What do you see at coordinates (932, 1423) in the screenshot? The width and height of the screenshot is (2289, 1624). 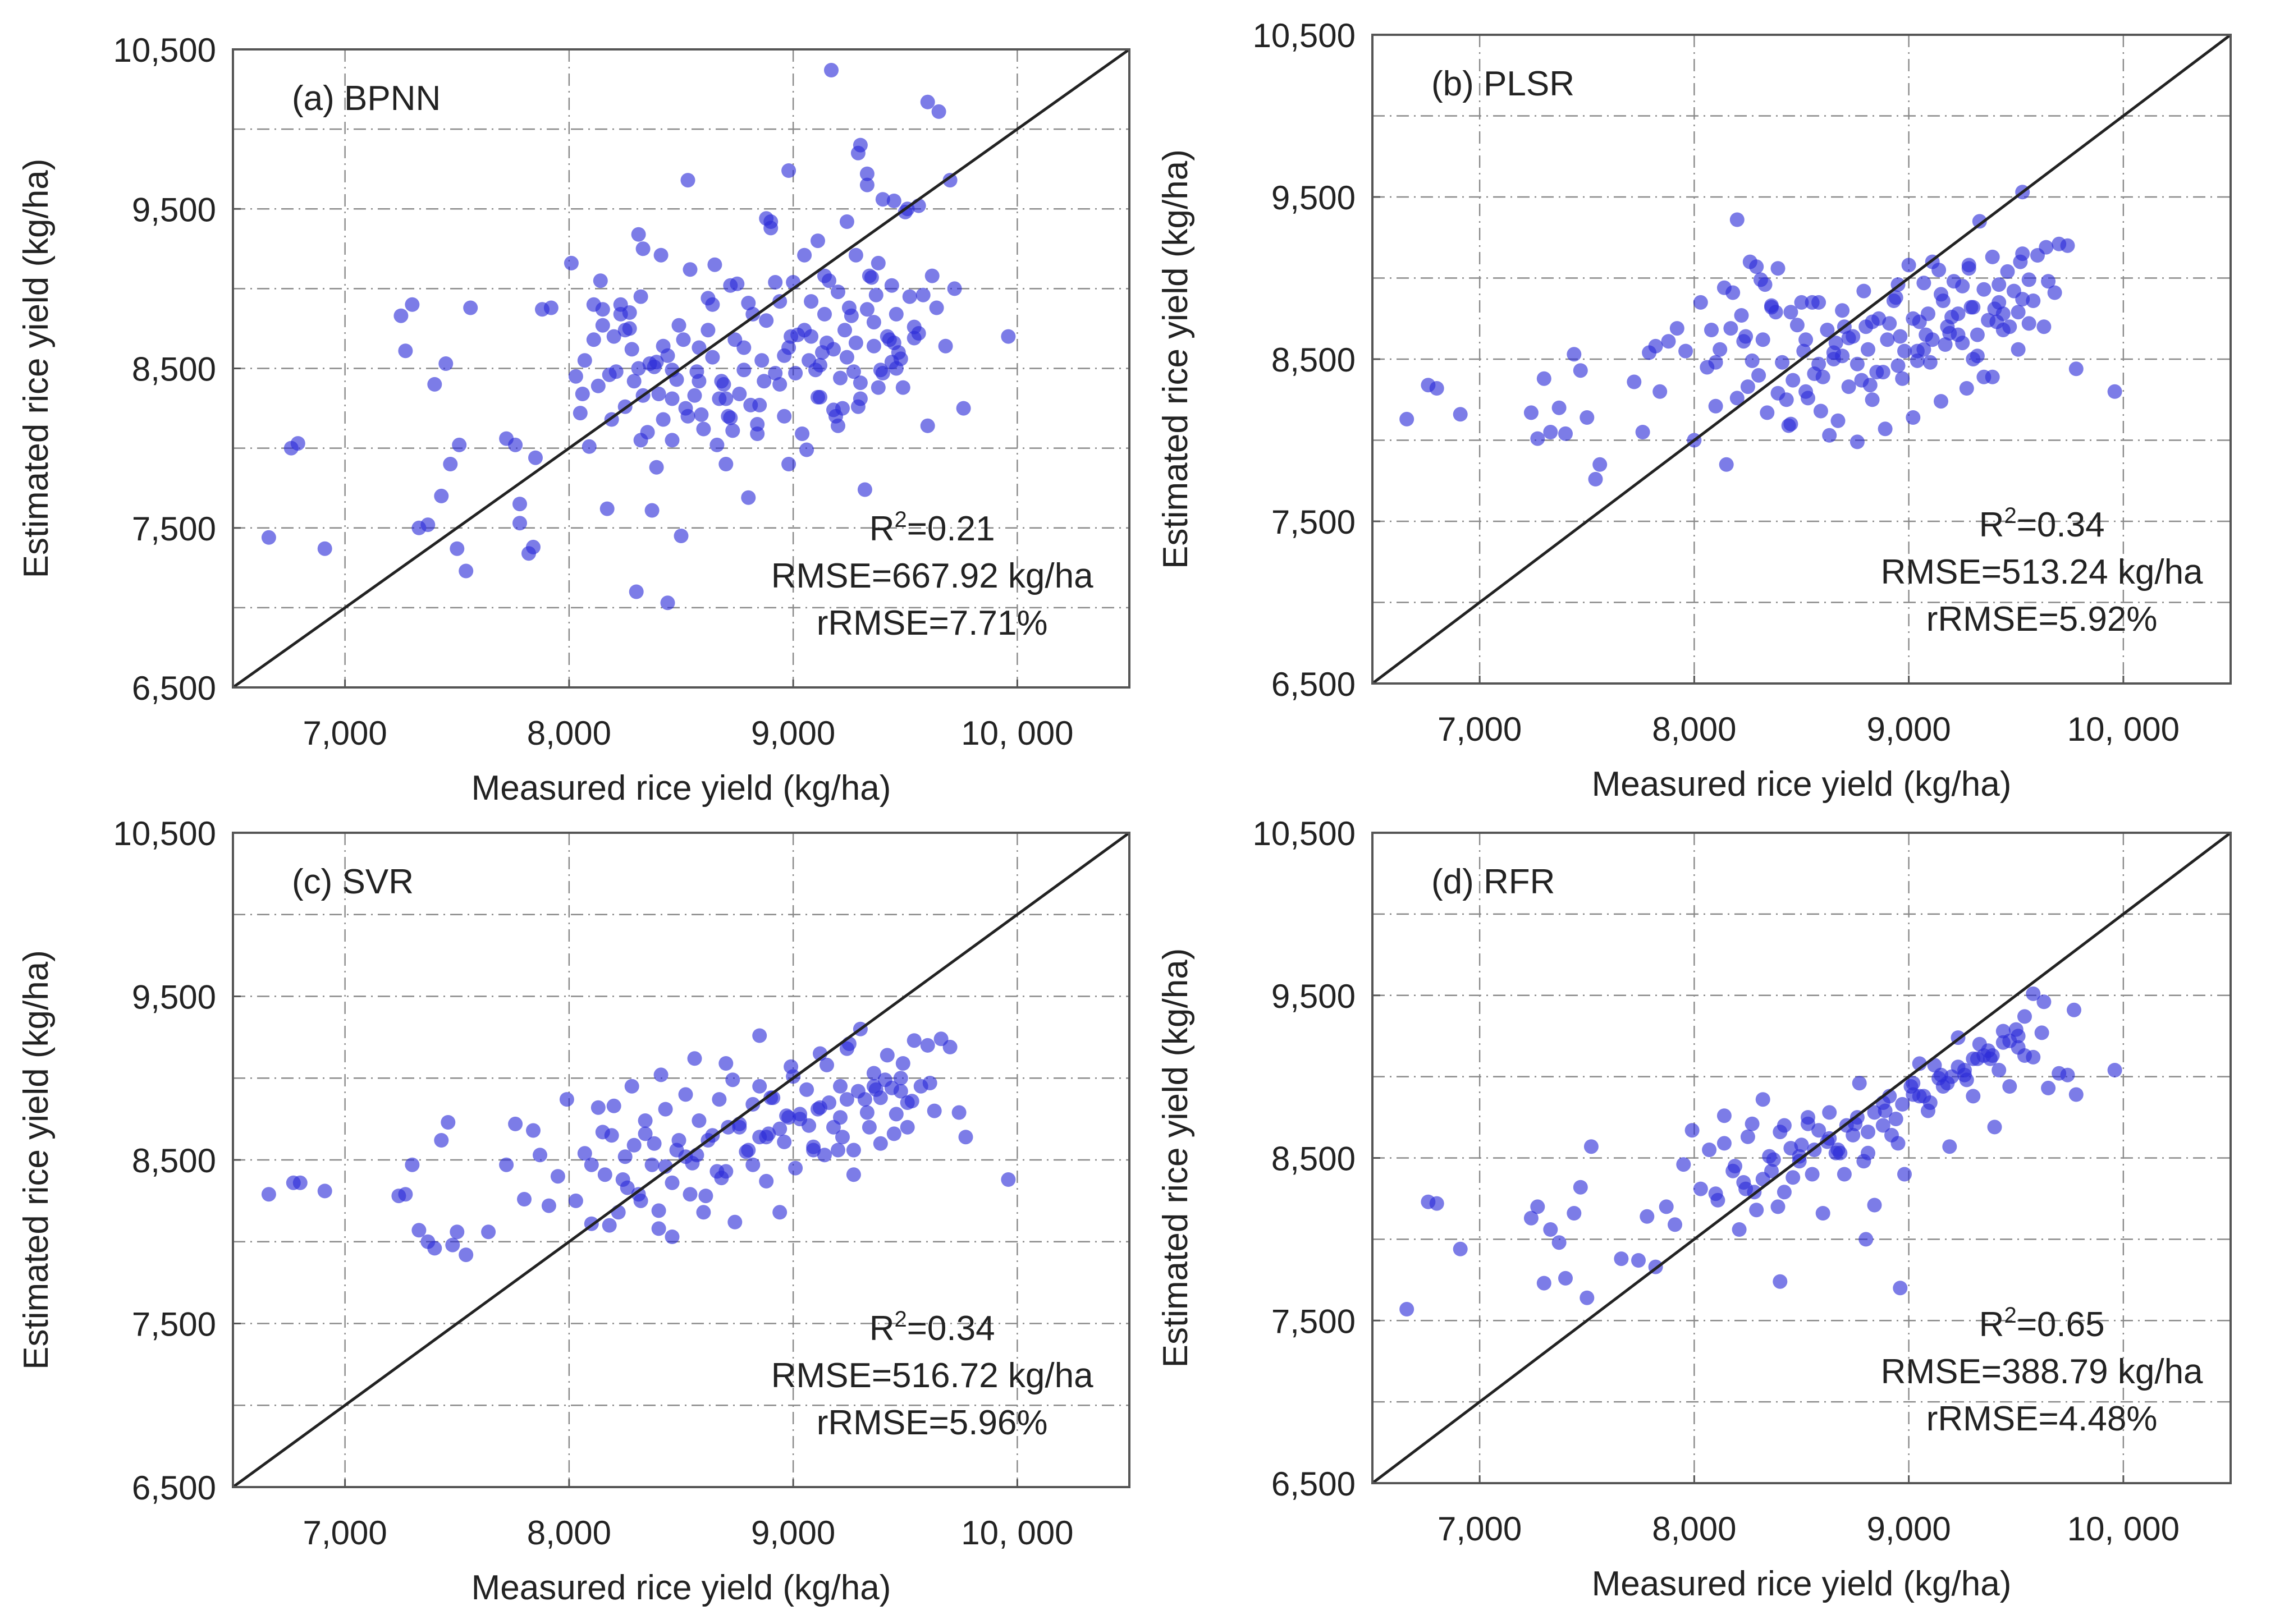 I see `rrmse-label: rRMSE=5.96%` at bounding box center [932, 1423].